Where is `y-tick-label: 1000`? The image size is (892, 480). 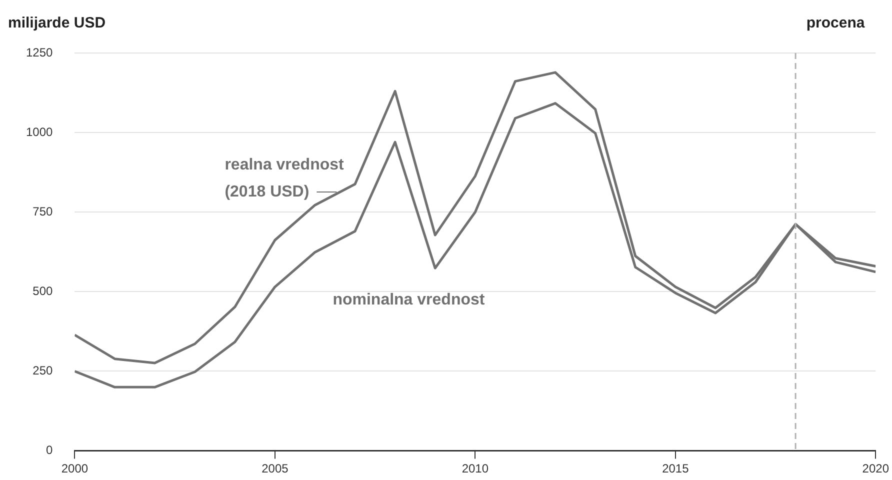
y-tick-label: 1000 is located at coordinates (40, 131).